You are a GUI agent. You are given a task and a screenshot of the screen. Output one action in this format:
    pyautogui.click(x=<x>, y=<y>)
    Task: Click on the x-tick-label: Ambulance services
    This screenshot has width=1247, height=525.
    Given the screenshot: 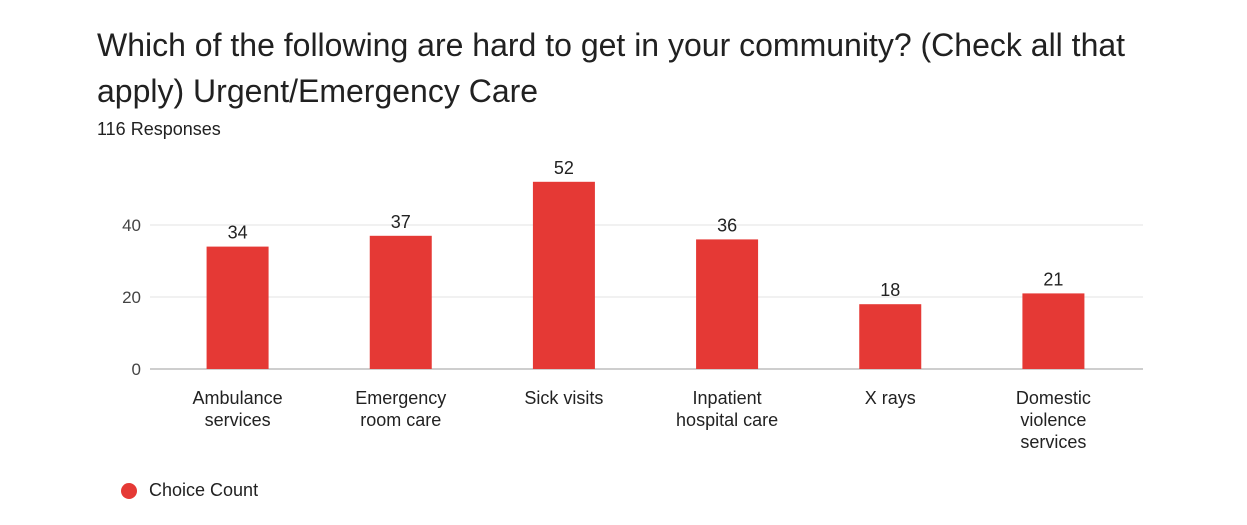 What is the action you would take?
    pyautogui.click(x=238, y=409)
    